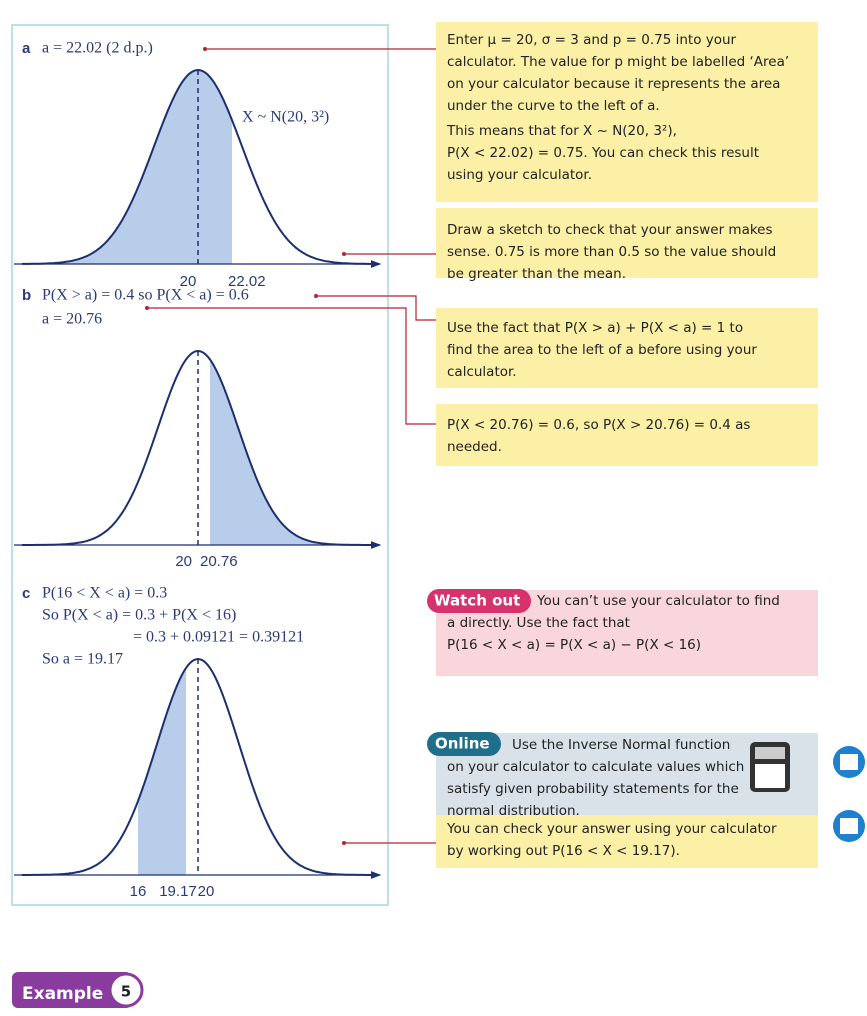 The height and width of the screenshot is (1016, 867). I want to click on watch-out-text: You can’t use your calculator to find, so click(658, 601).